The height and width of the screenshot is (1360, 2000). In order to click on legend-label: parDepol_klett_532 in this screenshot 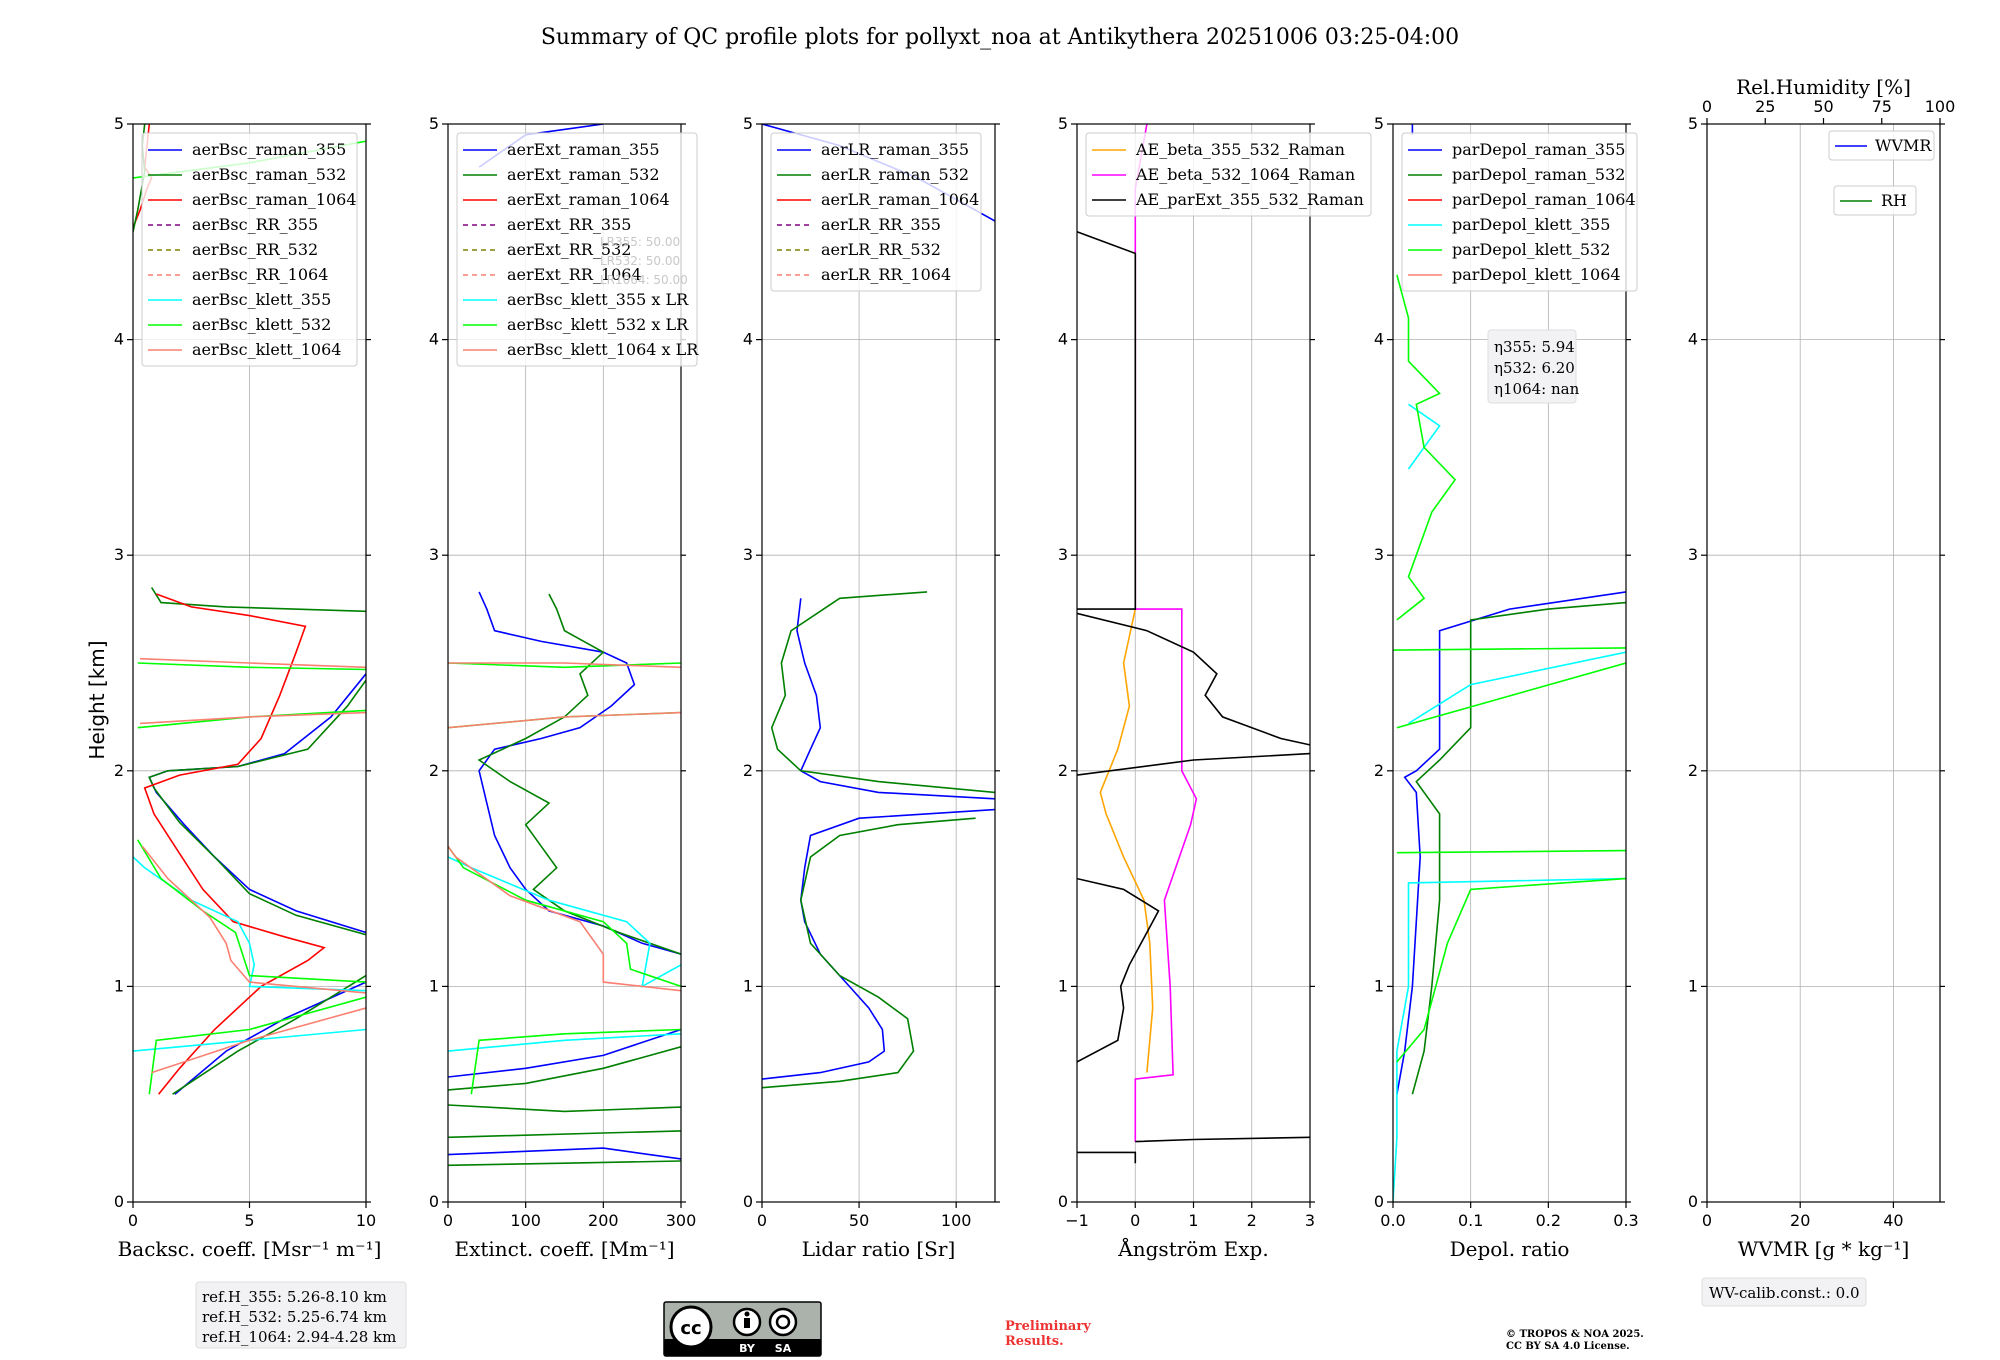, I will do `click(1531, 249)`.